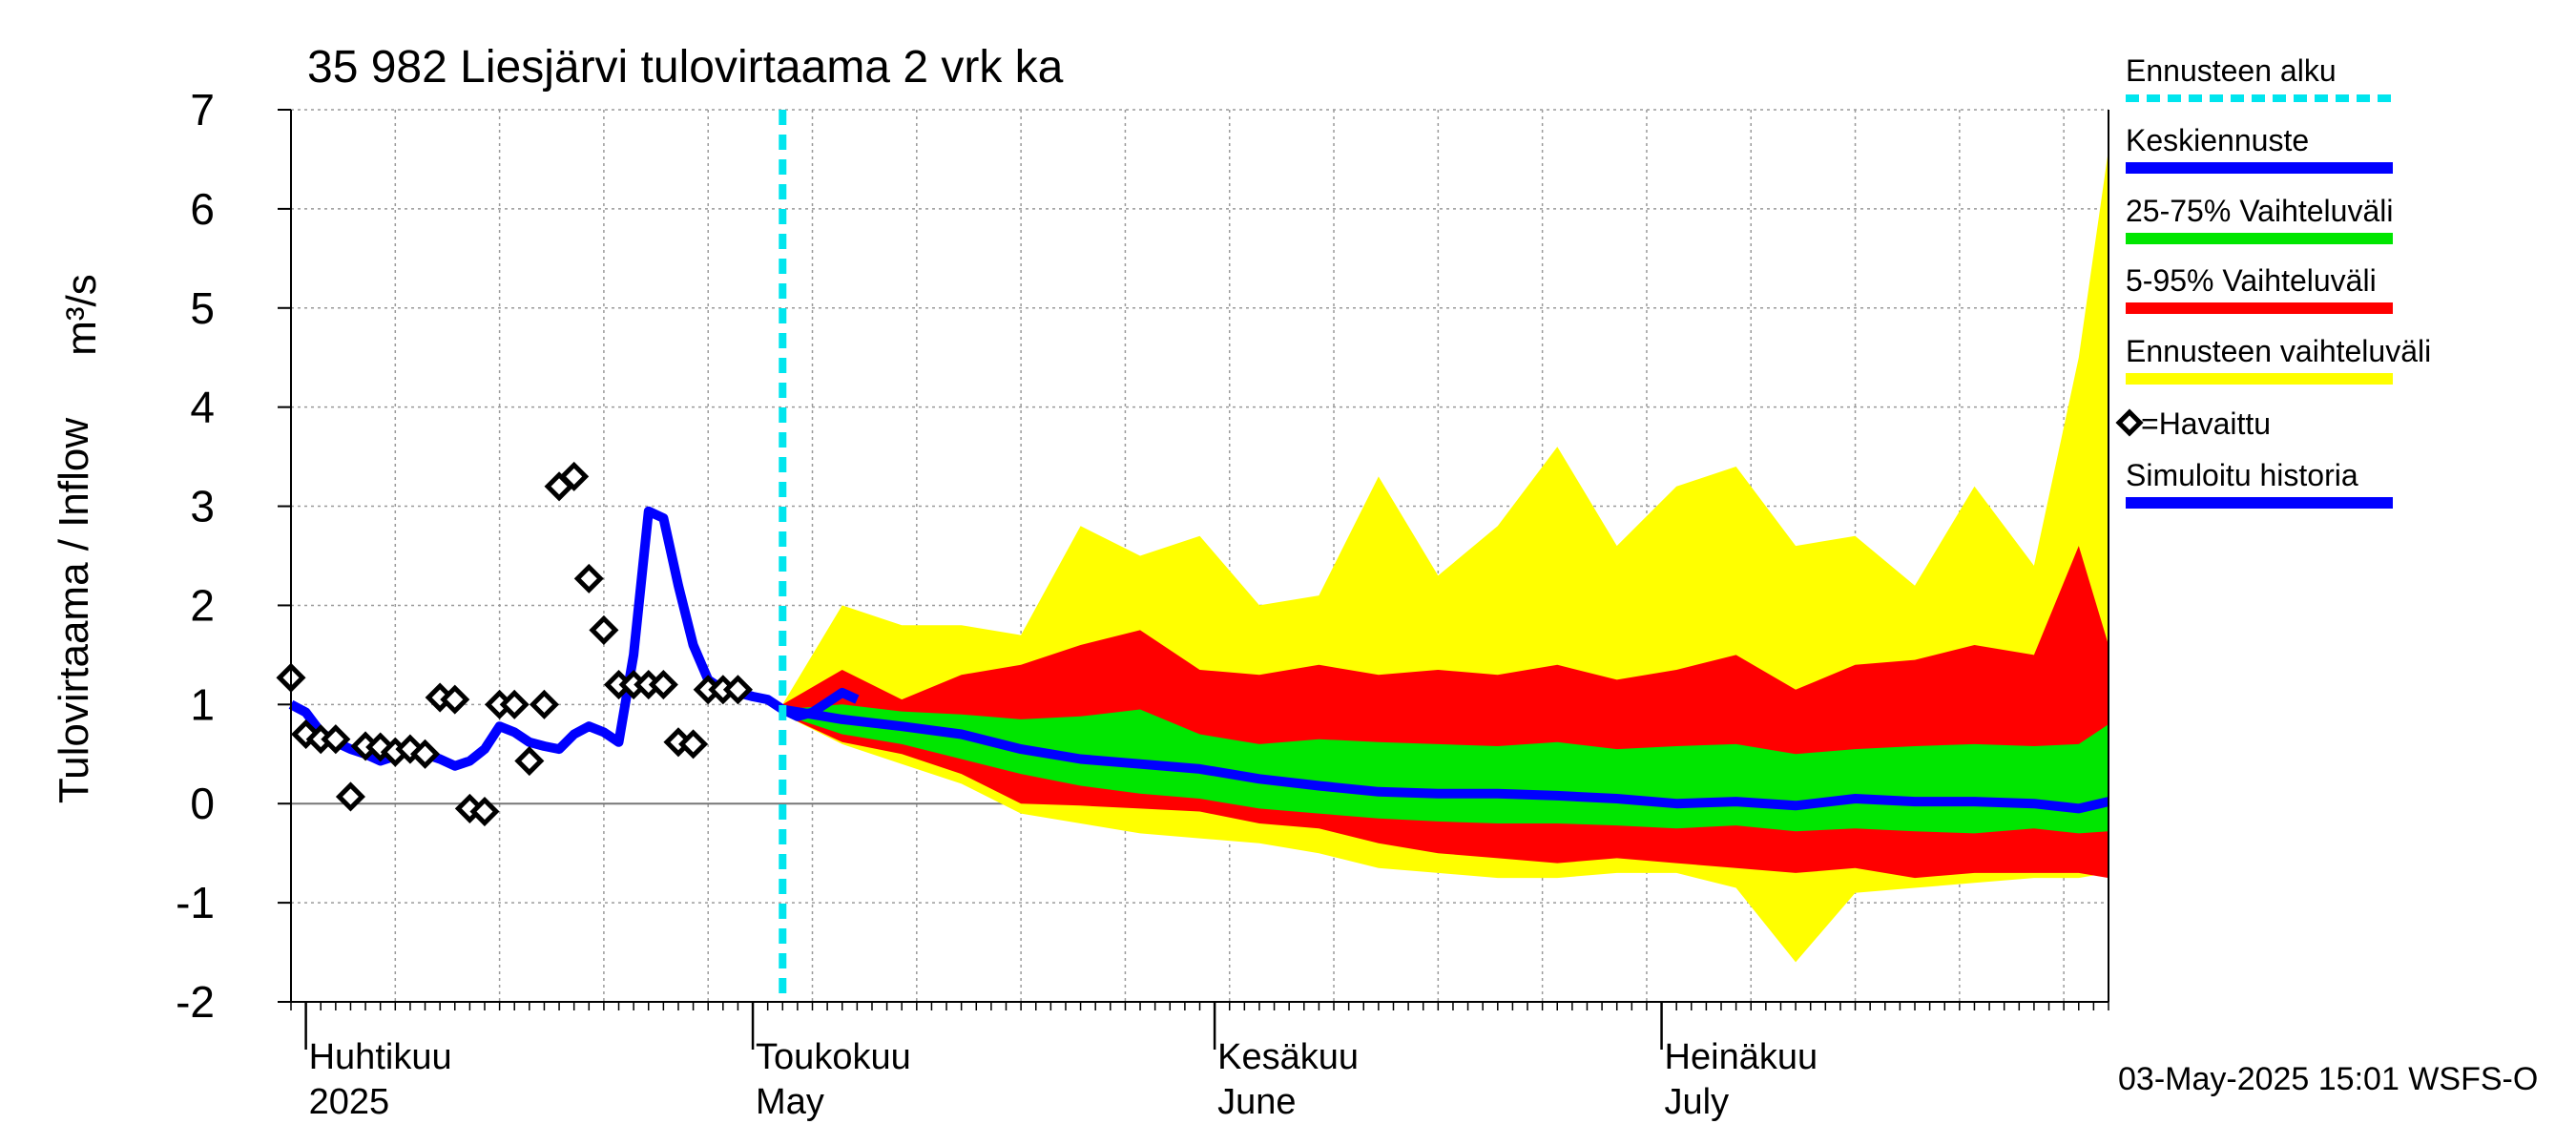 This screenshot has width=2576, height=1145. Describe the element at coordinates (574, 639) in the screenshot. I see `simulated-history-line` at that location.